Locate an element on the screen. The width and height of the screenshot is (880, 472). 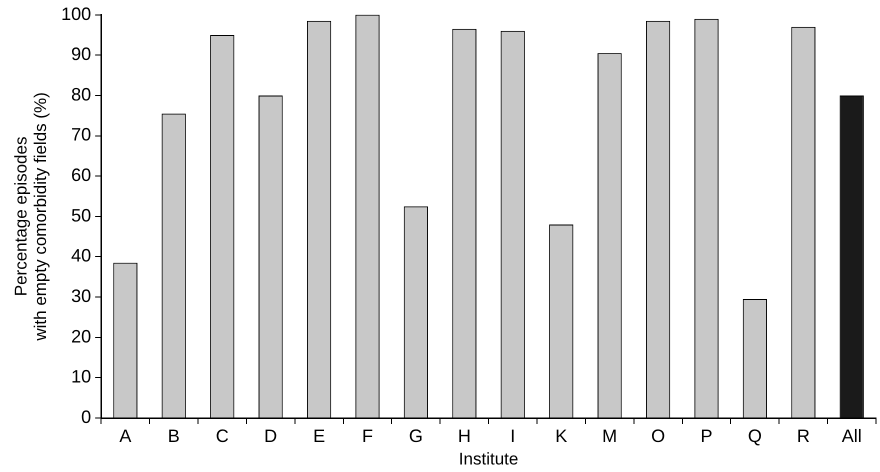
y-tick-label: 70 is located at coordinates (81, 134).